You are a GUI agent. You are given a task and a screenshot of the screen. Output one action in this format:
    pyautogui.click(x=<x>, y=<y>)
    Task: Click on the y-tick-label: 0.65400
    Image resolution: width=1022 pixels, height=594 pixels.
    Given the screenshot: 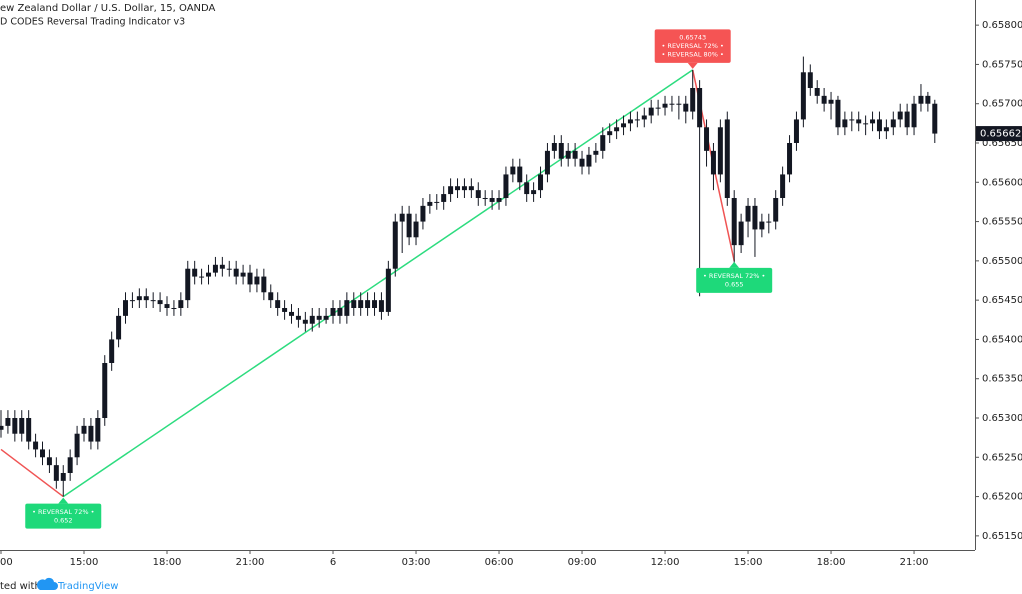 What is the action you would take?
    pyautogui.click(x=1002, y=339)
    